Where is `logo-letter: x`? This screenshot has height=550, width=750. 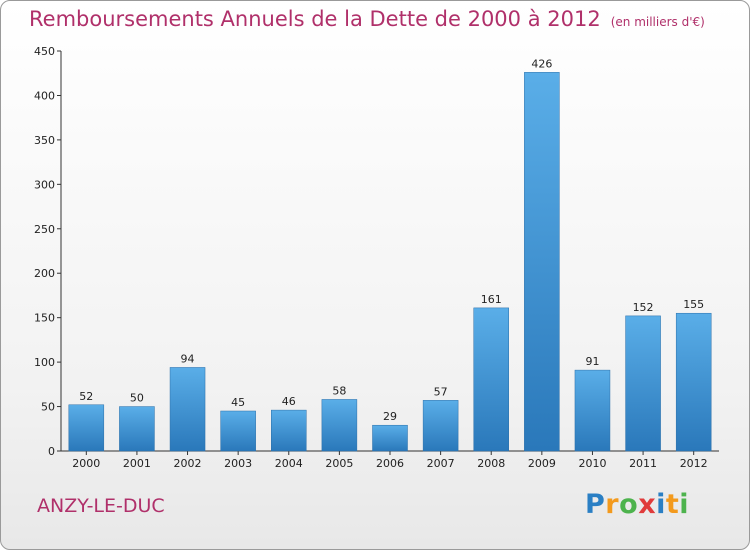
logo-letter: x is located at coordinates (647, 504).